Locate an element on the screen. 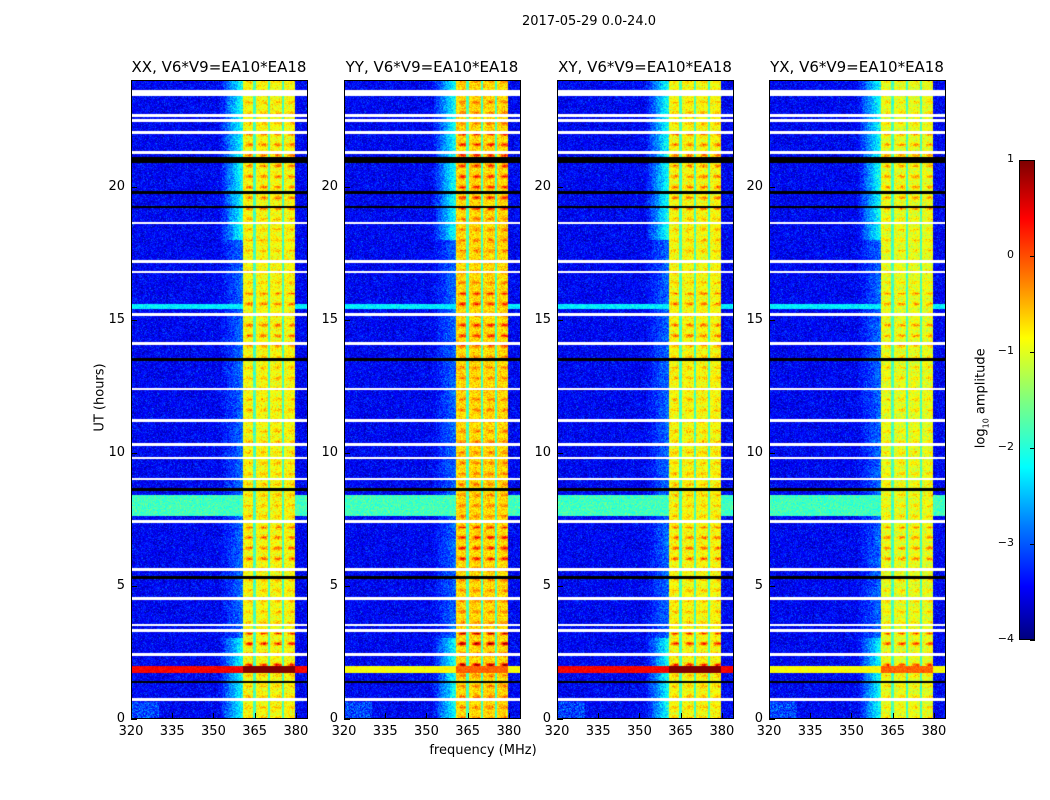 Image resolution: width=1050 pixels, height=800 pixels. panel-title: XY, V6*V9=EA10*EA18 is located at coordinates (645, 67).